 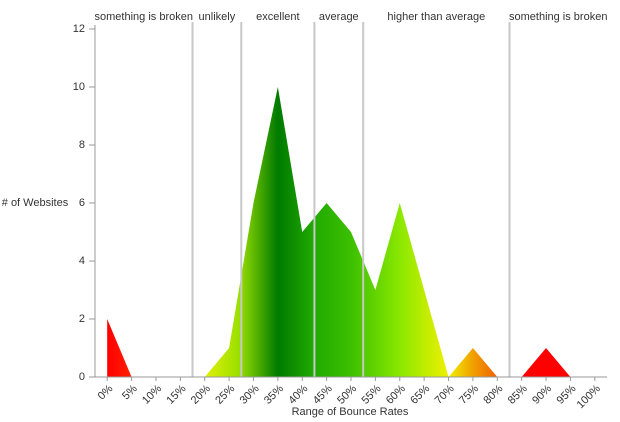 What do you see at coordinates (79, 87) in the screenshot?
I see `y-tick-label: 10` at bounding box center [79, 87].